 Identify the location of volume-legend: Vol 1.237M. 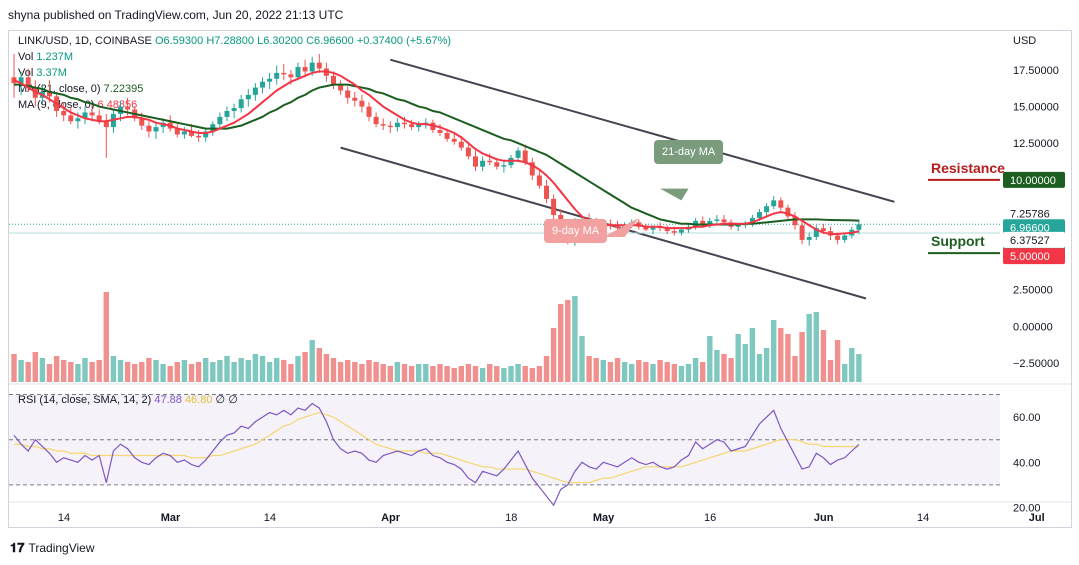
(45, 57).